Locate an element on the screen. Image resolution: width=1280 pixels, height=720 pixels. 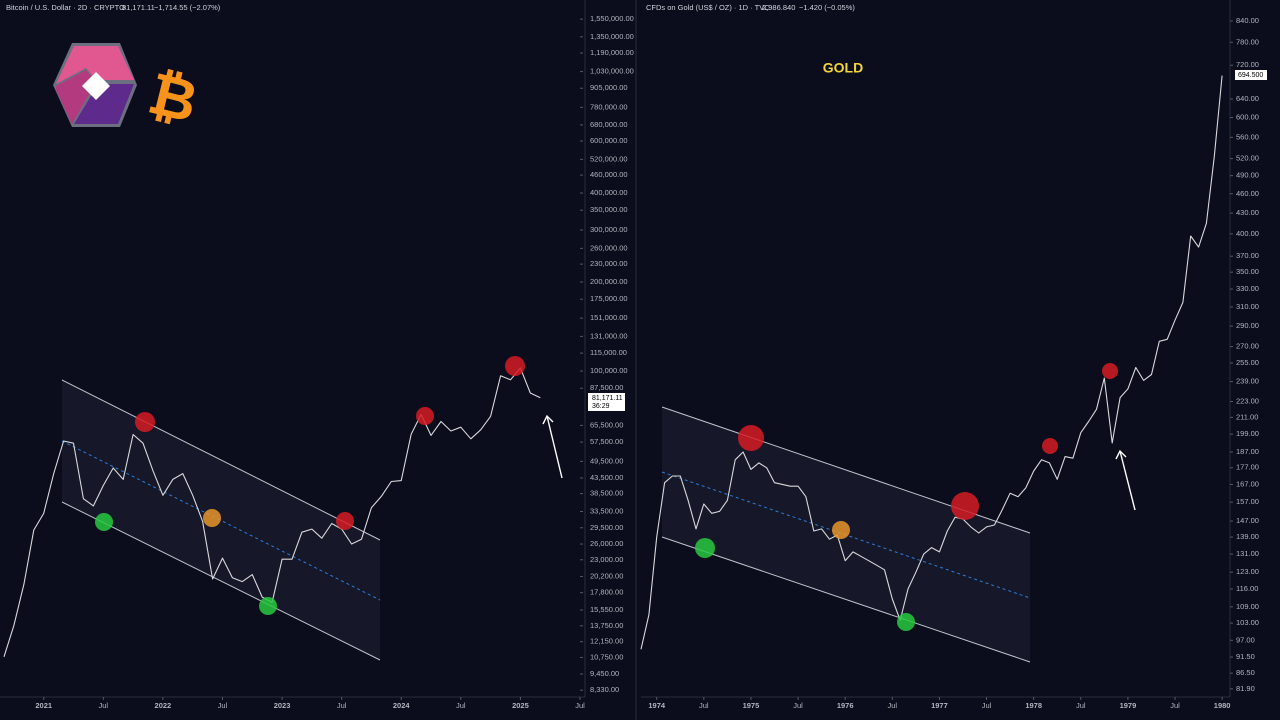
y-tick-label: 131,000.00 is located at coordinates (609, 335).